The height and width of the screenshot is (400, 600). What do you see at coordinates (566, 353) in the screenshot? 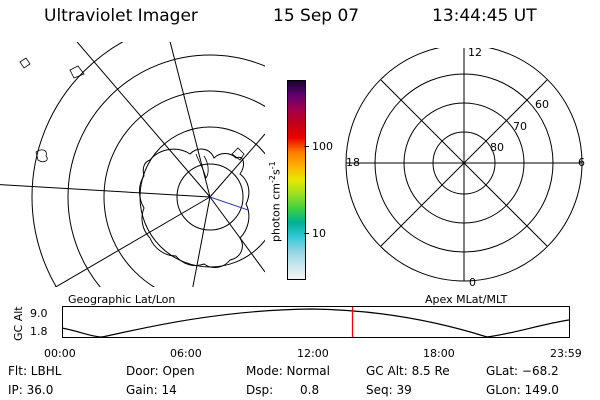
I see `x-tick-2359: 23:59` at bounding box center [566, 353].